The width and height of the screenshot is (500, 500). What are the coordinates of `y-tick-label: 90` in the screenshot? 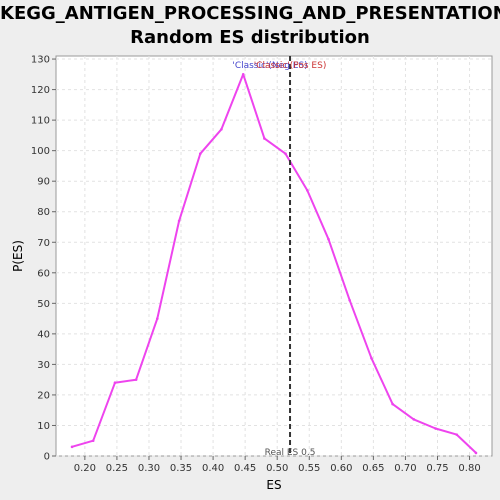 It's located at (43, 182).